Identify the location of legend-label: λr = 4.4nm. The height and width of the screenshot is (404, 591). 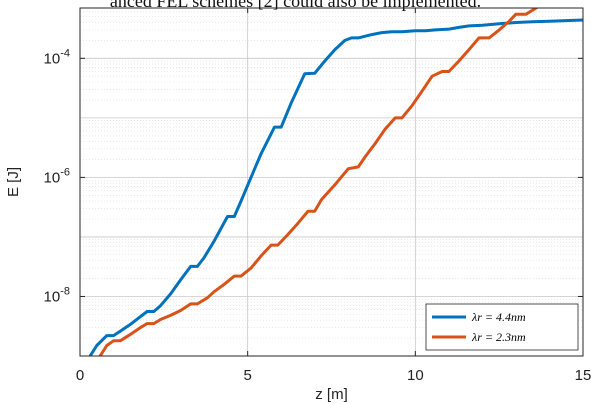
(498, 317).